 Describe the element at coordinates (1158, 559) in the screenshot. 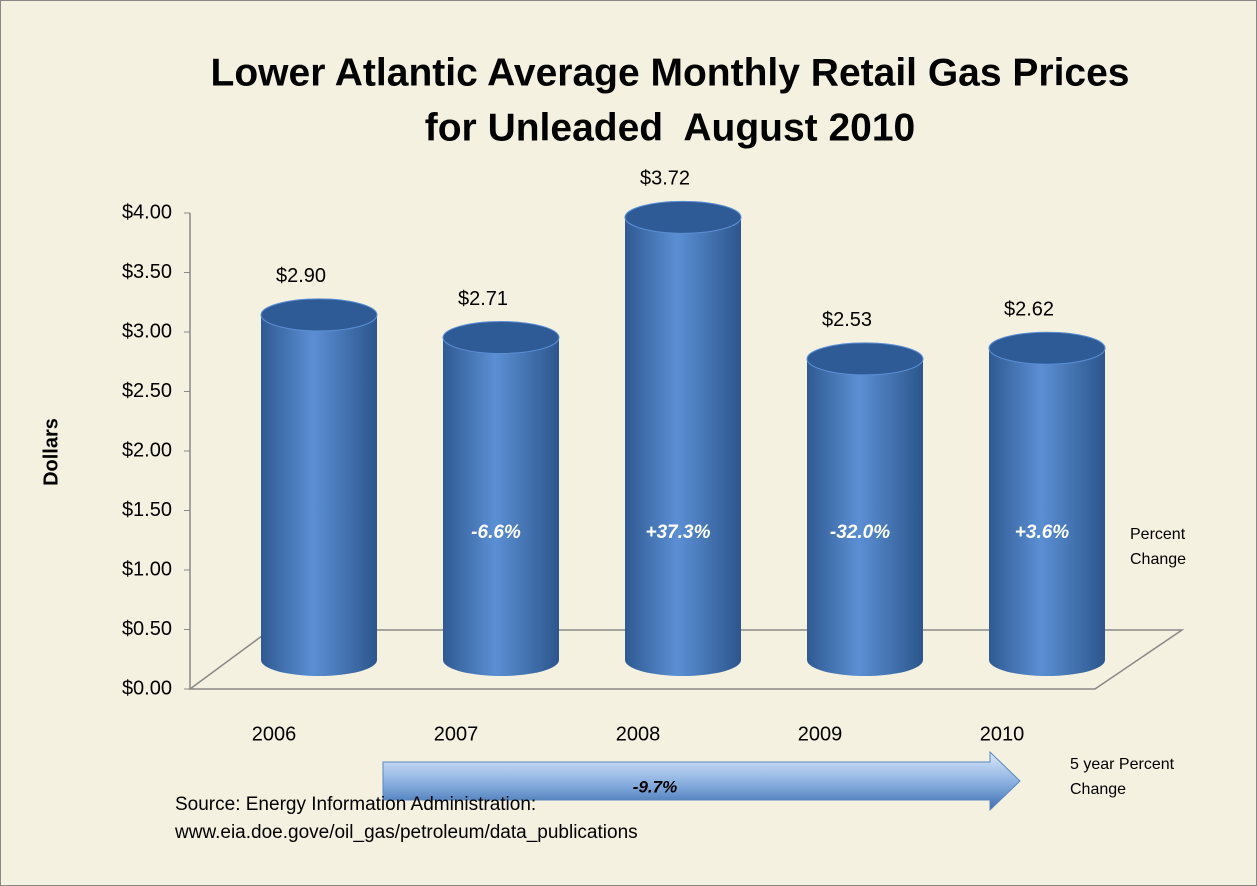

I see `percent-change-label: Change` at that location.